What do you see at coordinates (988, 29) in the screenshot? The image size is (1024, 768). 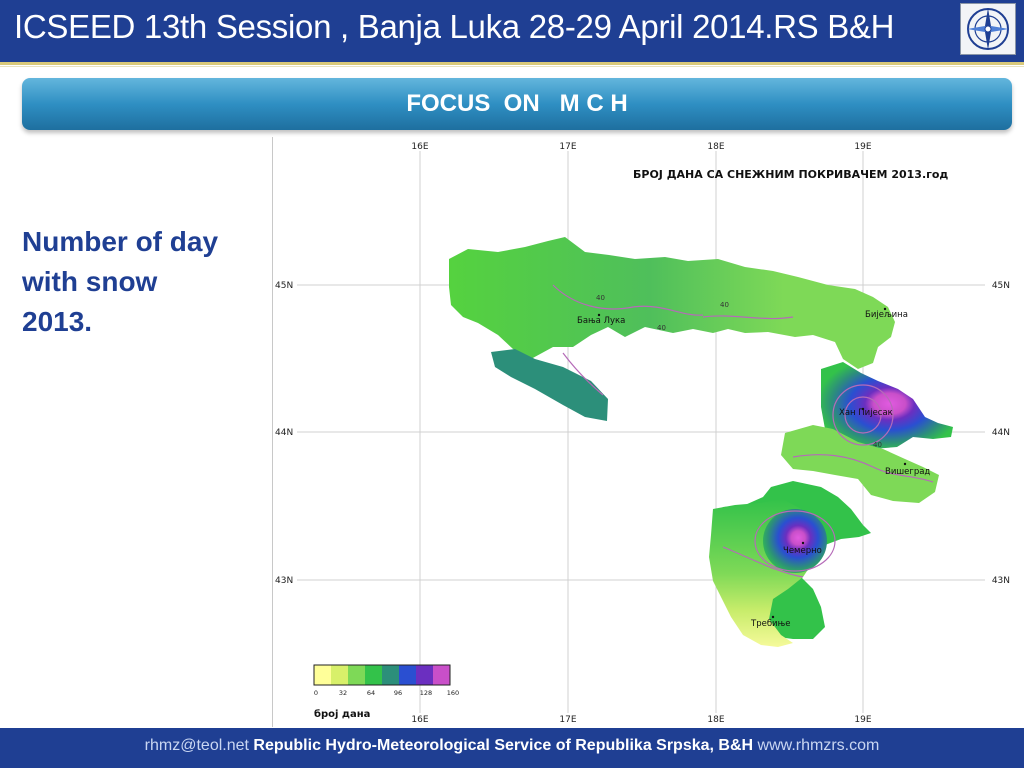 I see `rhmz-logo` at bounding box center [988, 29].